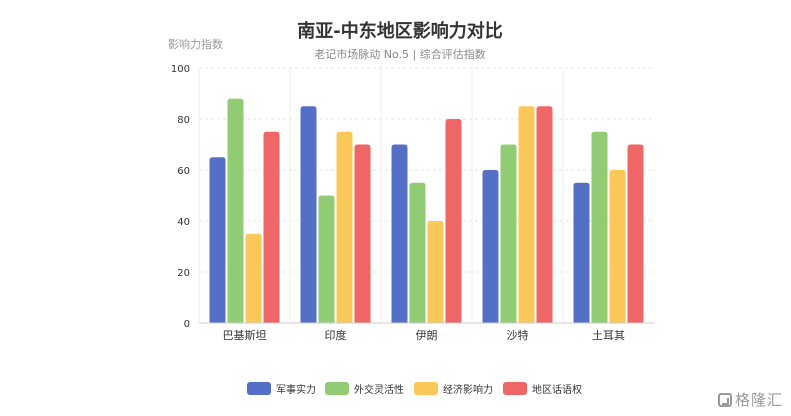 The height and width of the screenshot is (416, 791). I want to click on legend-item: 经济影响力, so click(453, 389).